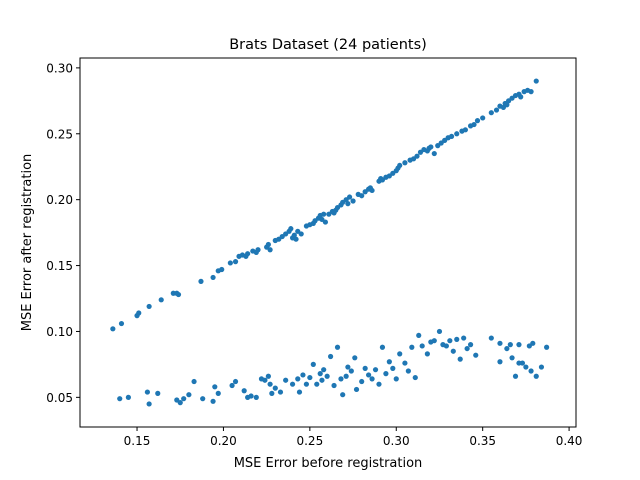 The image size is (640, 480). Describe the element at coordinates (63, 233) in the screenshot. I see `y-axis: 0.05 0.10 0.15 0.20 0.25 0.30` at that location.